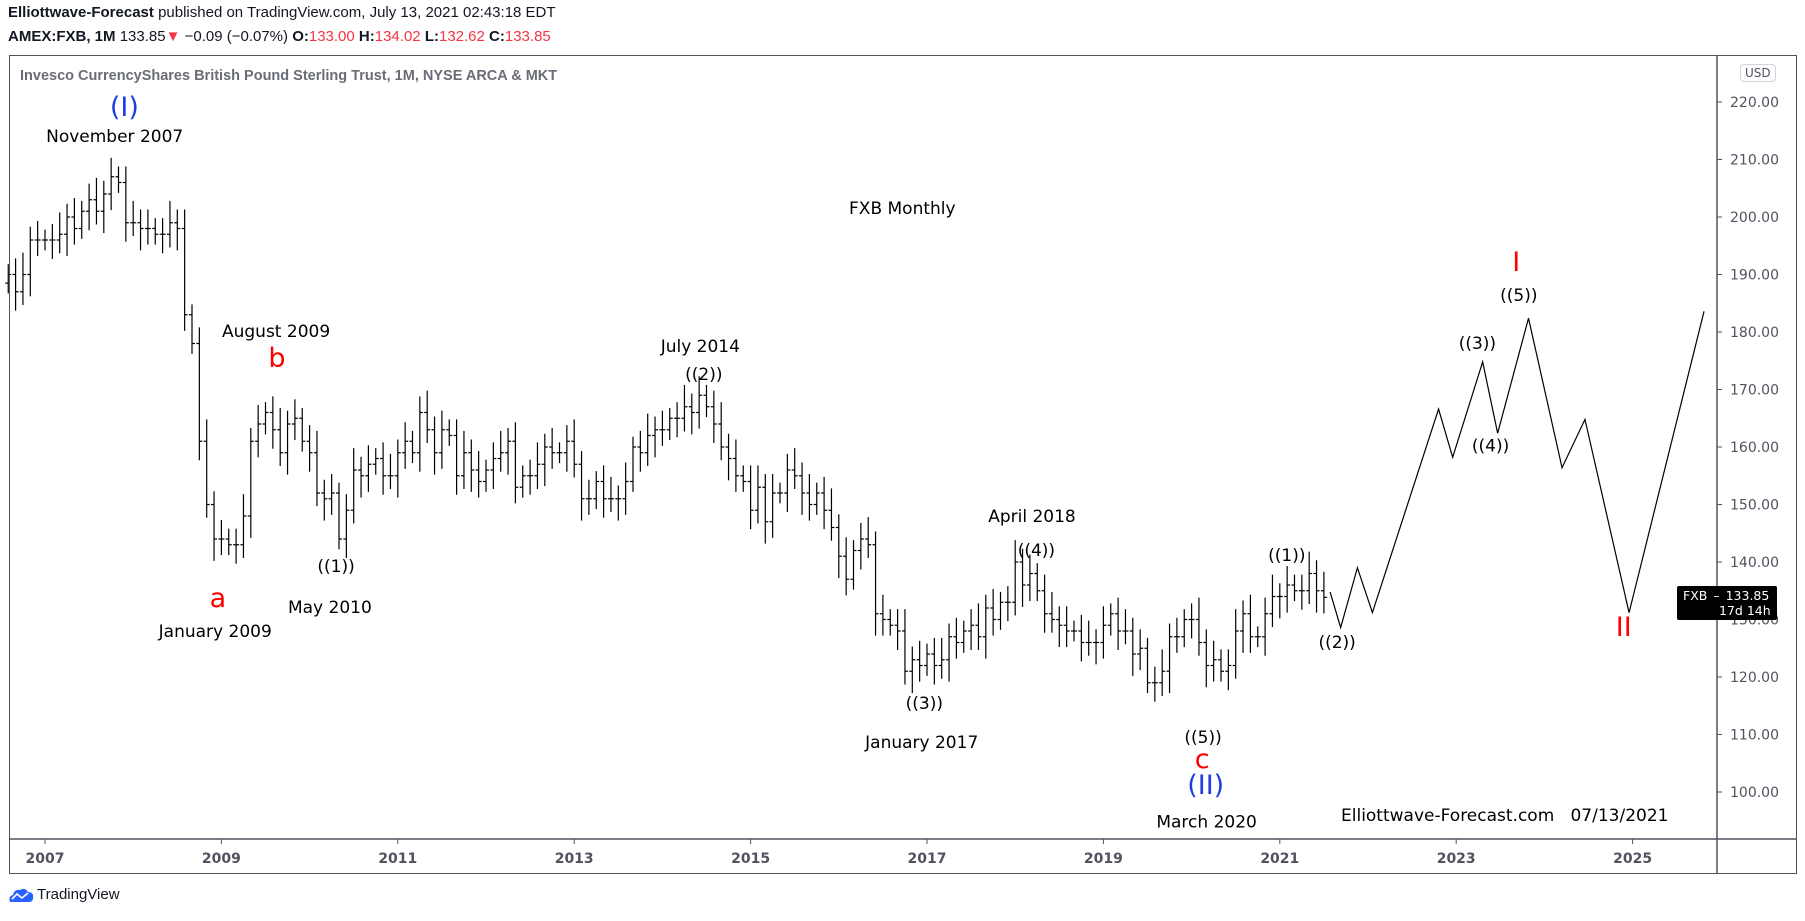  Describe the element at coordinates (574, 859) in the screenshot. I see `x-tick-label: 2013` at that location.